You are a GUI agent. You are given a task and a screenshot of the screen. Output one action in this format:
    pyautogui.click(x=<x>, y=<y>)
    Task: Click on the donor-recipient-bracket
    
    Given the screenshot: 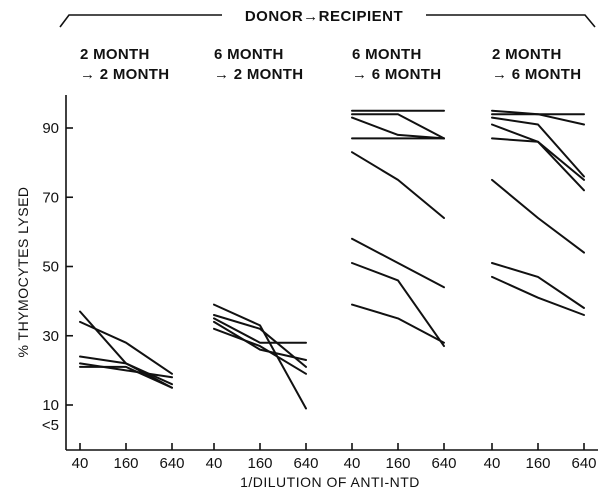 What is the action you would take?
    pyautogui.click(x=327, y=21)
    